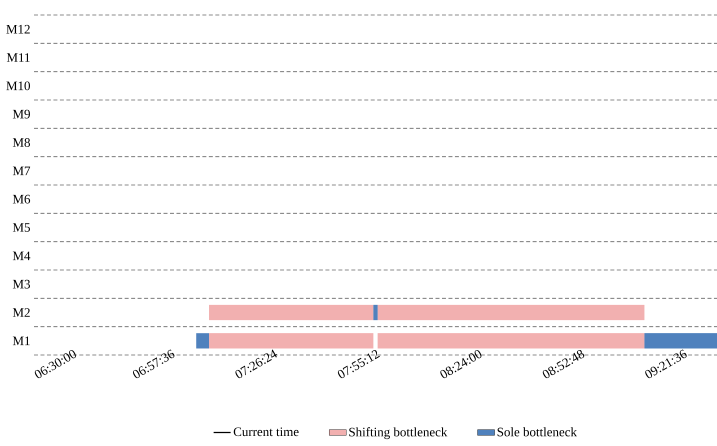 The width and height of the screenshot is (717, 446). What do you see at coordinates (21, 341) in the screenshot?
I see `y-tick-label: M1` at bounding box center [21, 341].